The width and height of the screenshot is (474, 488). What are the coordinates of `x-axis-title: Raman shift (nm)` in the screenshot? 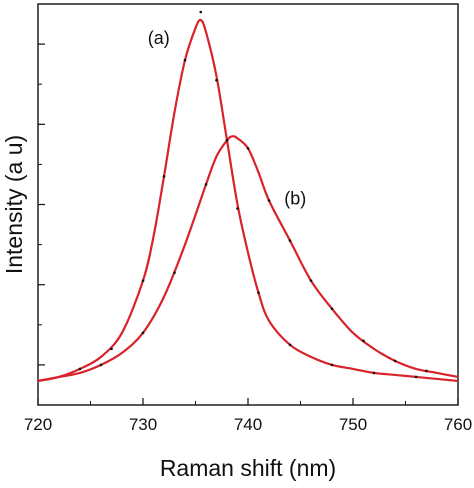 It's located at (248, 468).